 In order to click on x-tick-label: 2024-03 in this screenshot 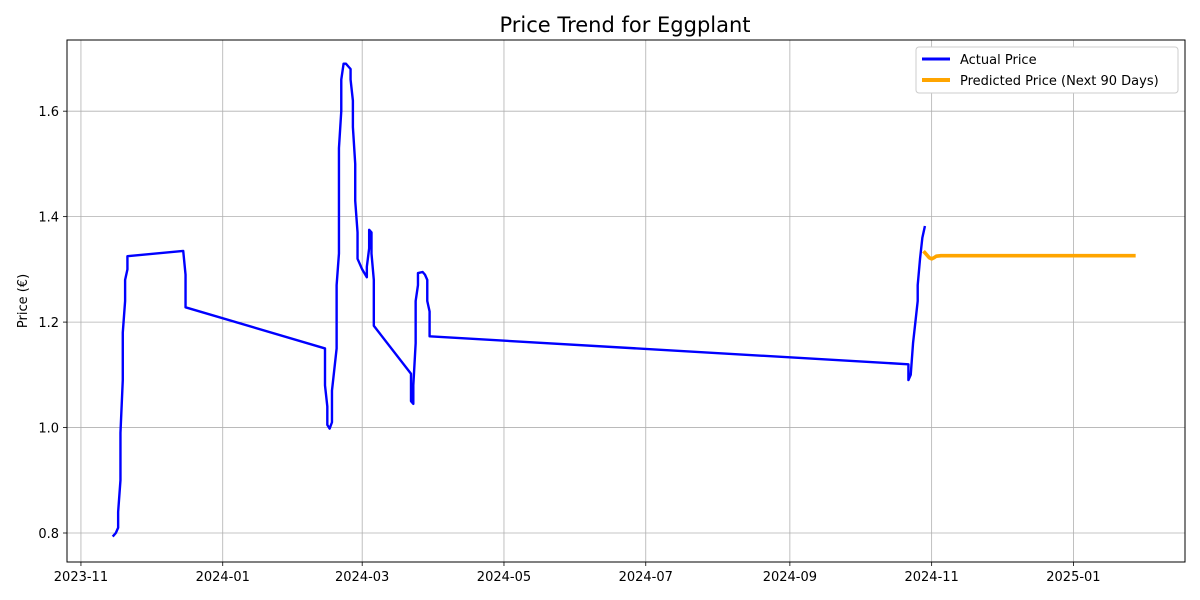, I will do `click(362, 577)`.